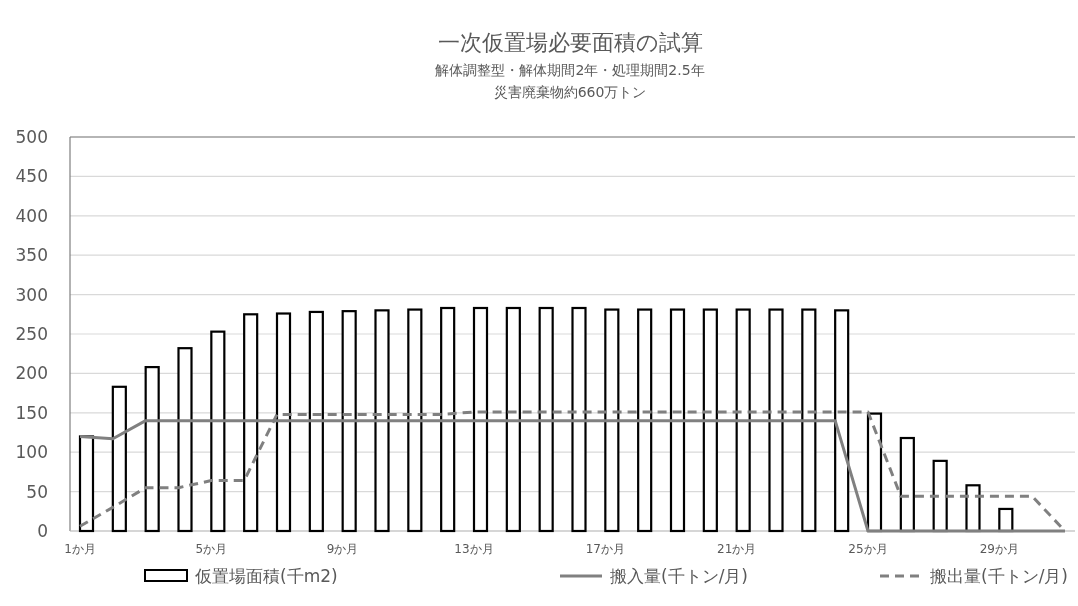  I want to click on y-tick-label: 250, so click(31, 334).